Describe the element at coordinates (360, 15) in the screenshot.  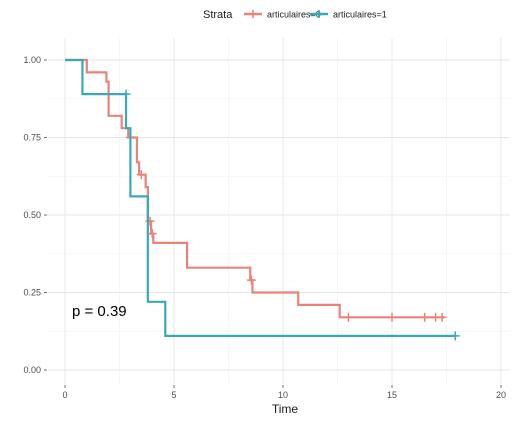
I see `legend-label-1: articulaires=1` at that location.